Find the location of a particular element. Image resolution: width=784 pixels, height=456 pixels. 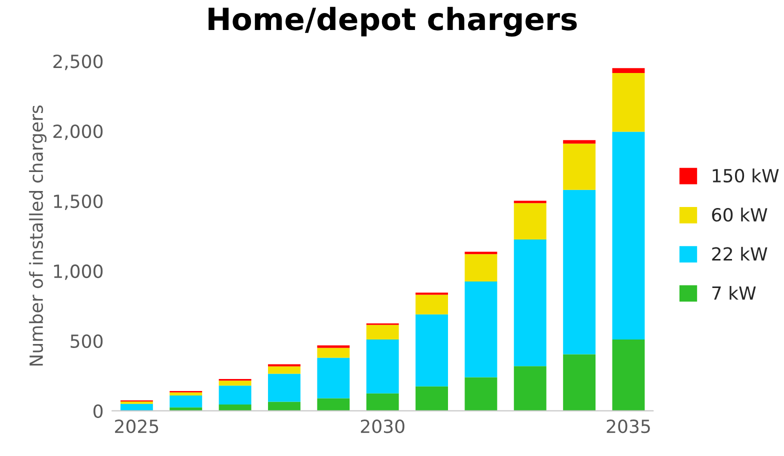

y-axis-title: Number of installed chargers is located at coordinates (38, 236).